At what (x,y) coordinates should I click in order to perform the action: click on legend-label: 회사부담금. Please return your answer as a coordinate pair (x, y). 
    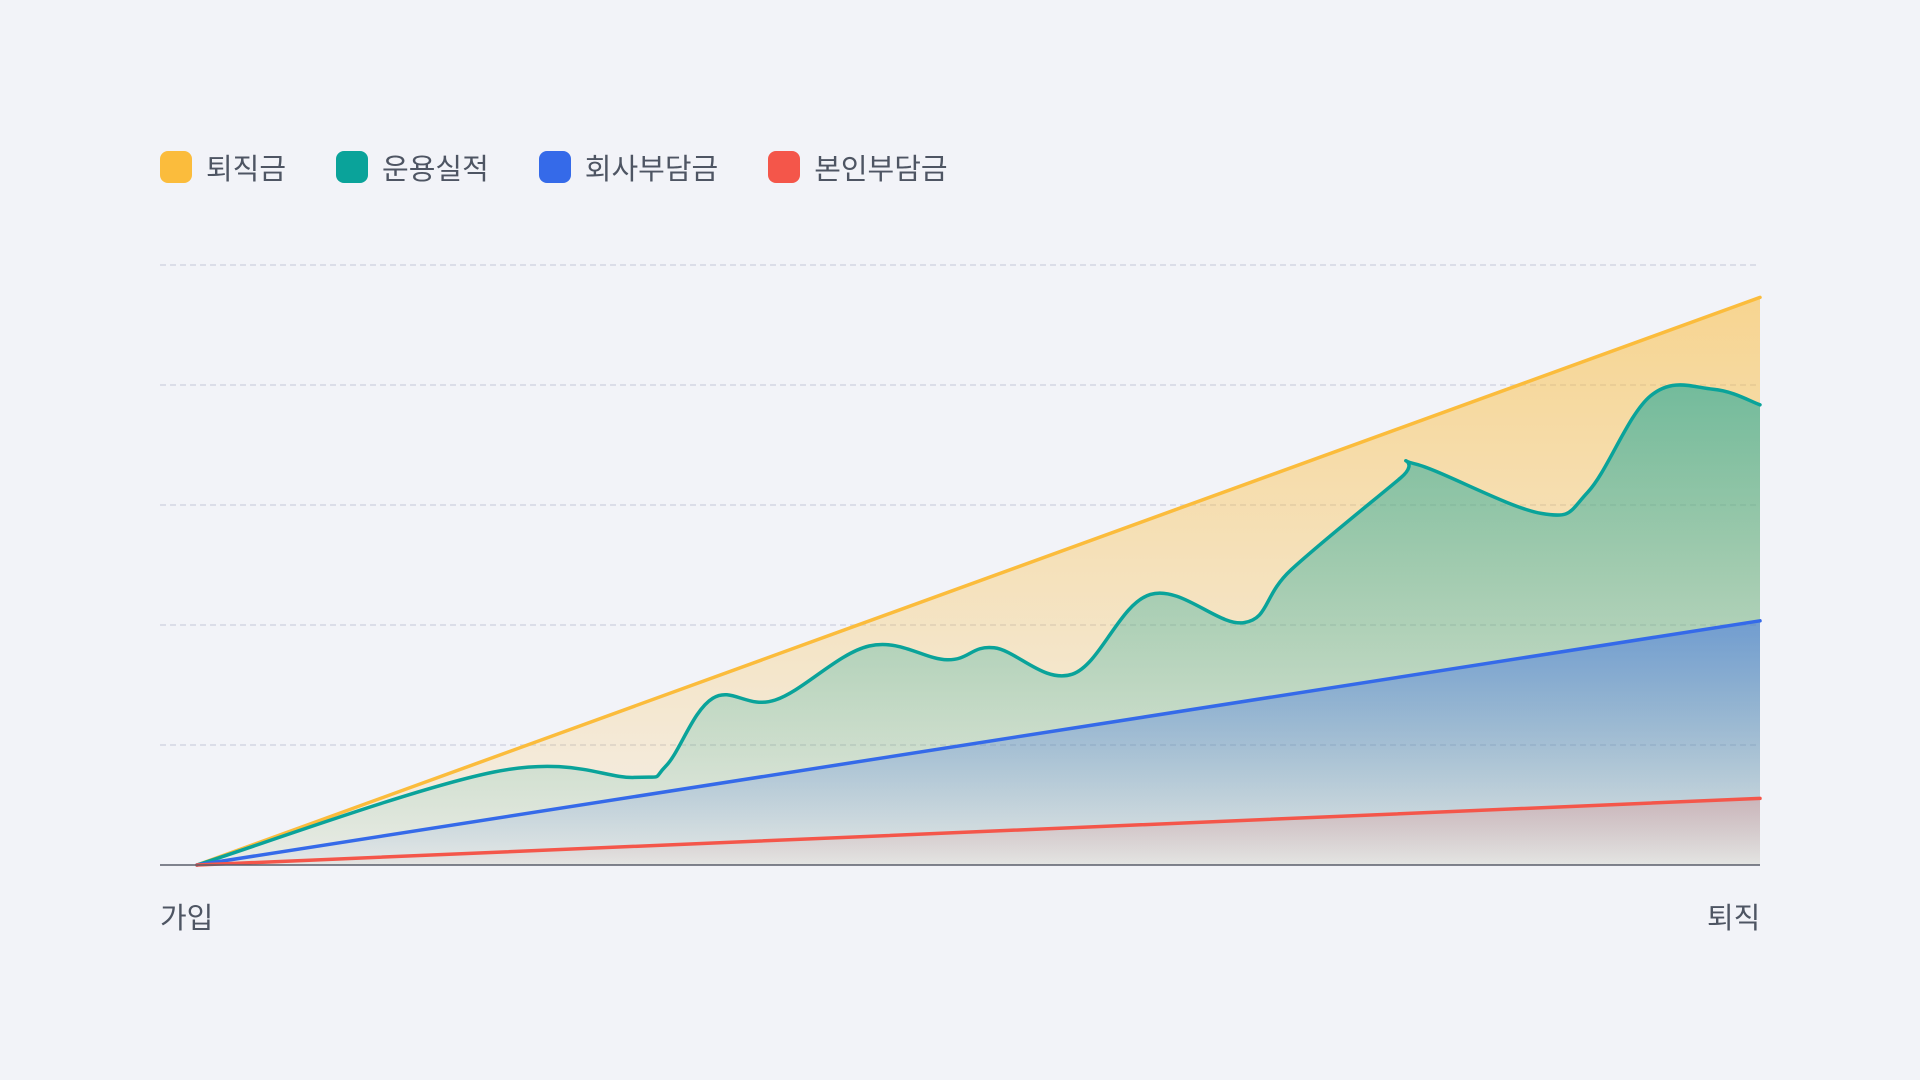
    Looking at the image, I should click on (651, 169).